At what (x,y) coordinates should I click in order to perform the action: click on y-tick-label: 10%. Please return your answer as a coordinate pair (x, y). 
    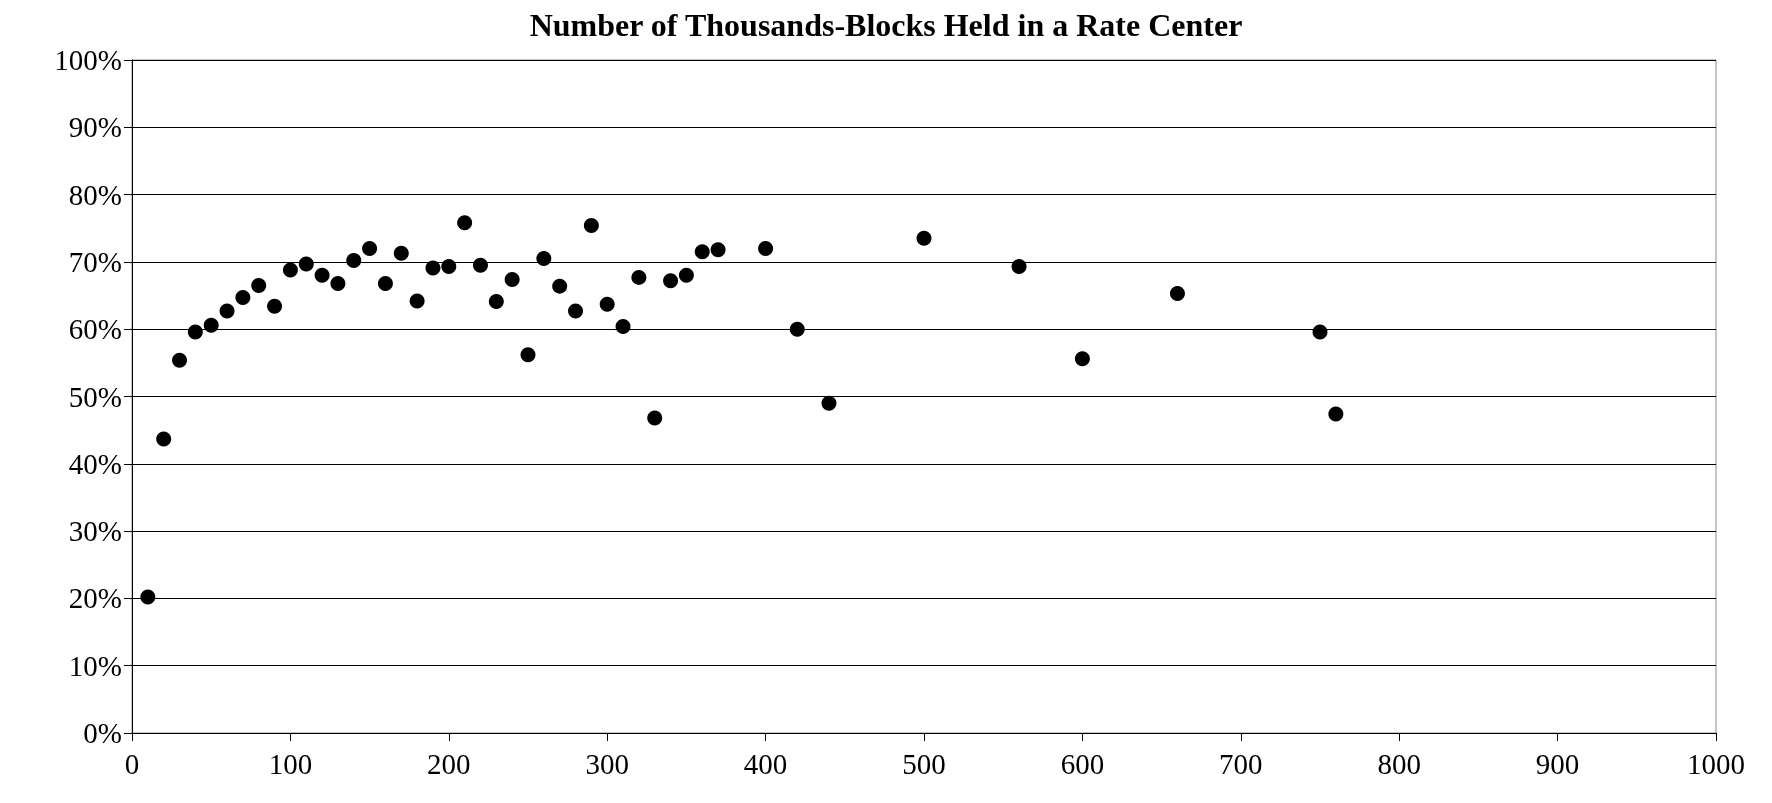
    Looking at the image, I should click on (95, 665).